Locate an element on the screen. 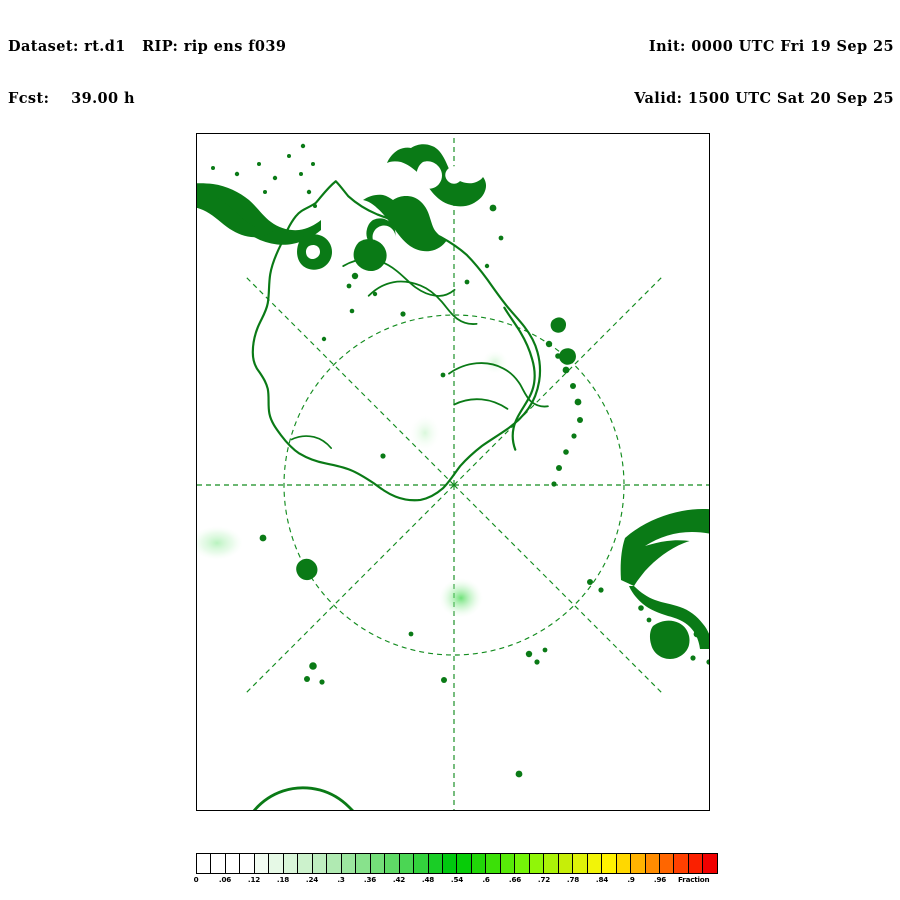  colorbar-unit-label: Fraction is located at coordinates (694, 879).